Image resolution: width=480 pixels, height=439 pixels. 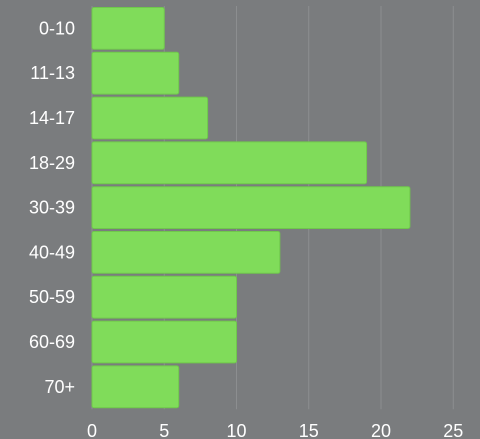 I want to click on x-tick-label-0: 0, so click(x=92, y=430).